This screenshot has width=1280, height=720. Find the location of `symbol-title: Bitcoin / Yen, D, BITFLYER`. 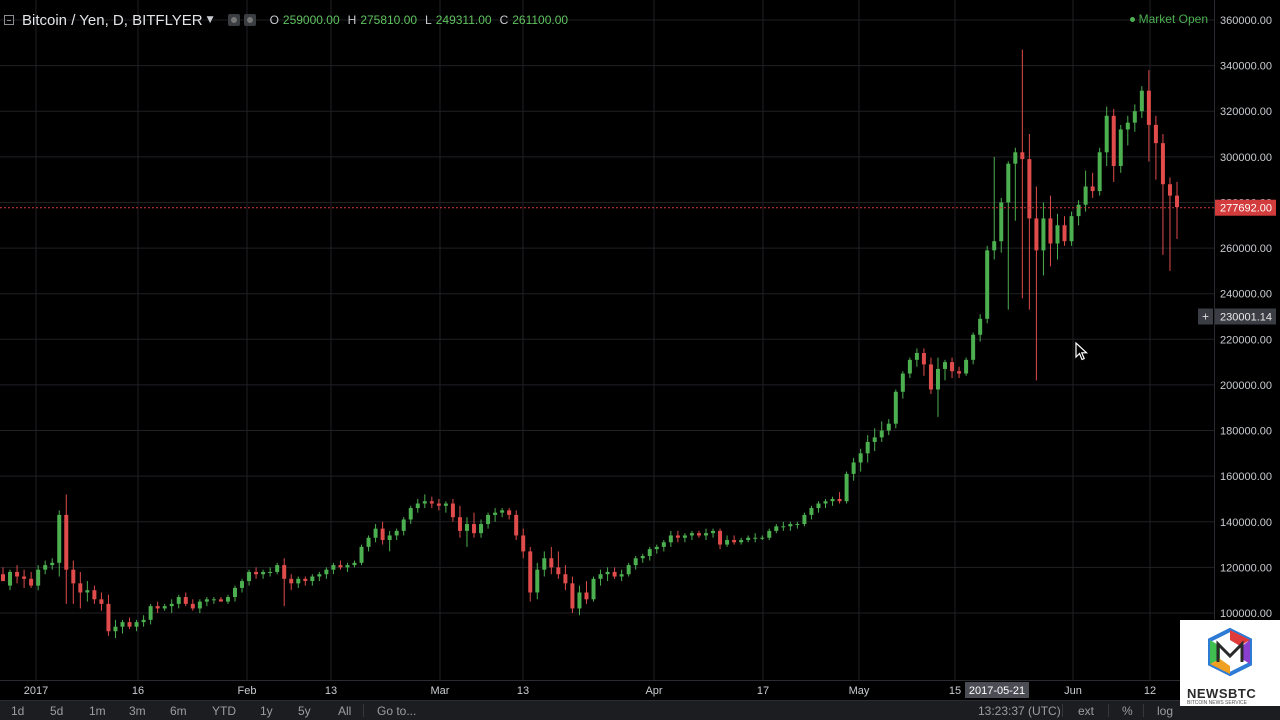

symbol-title: Bitcoin / Yen, D, BITFLYER is located at coordinates (112, 20).